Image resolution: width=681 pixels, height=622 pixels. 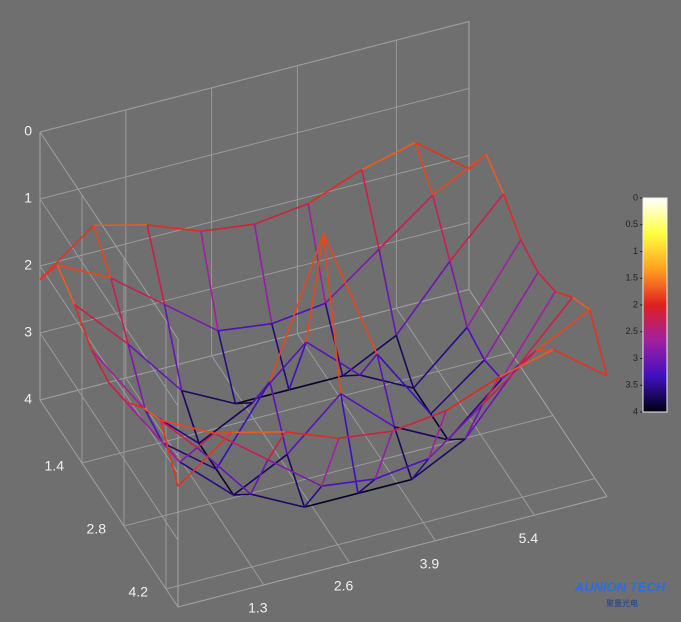 What do you see at coordinates (258, 608) in the screenshot?
I see `x-tick-label: 1.3` at bounding box center [258, 608].